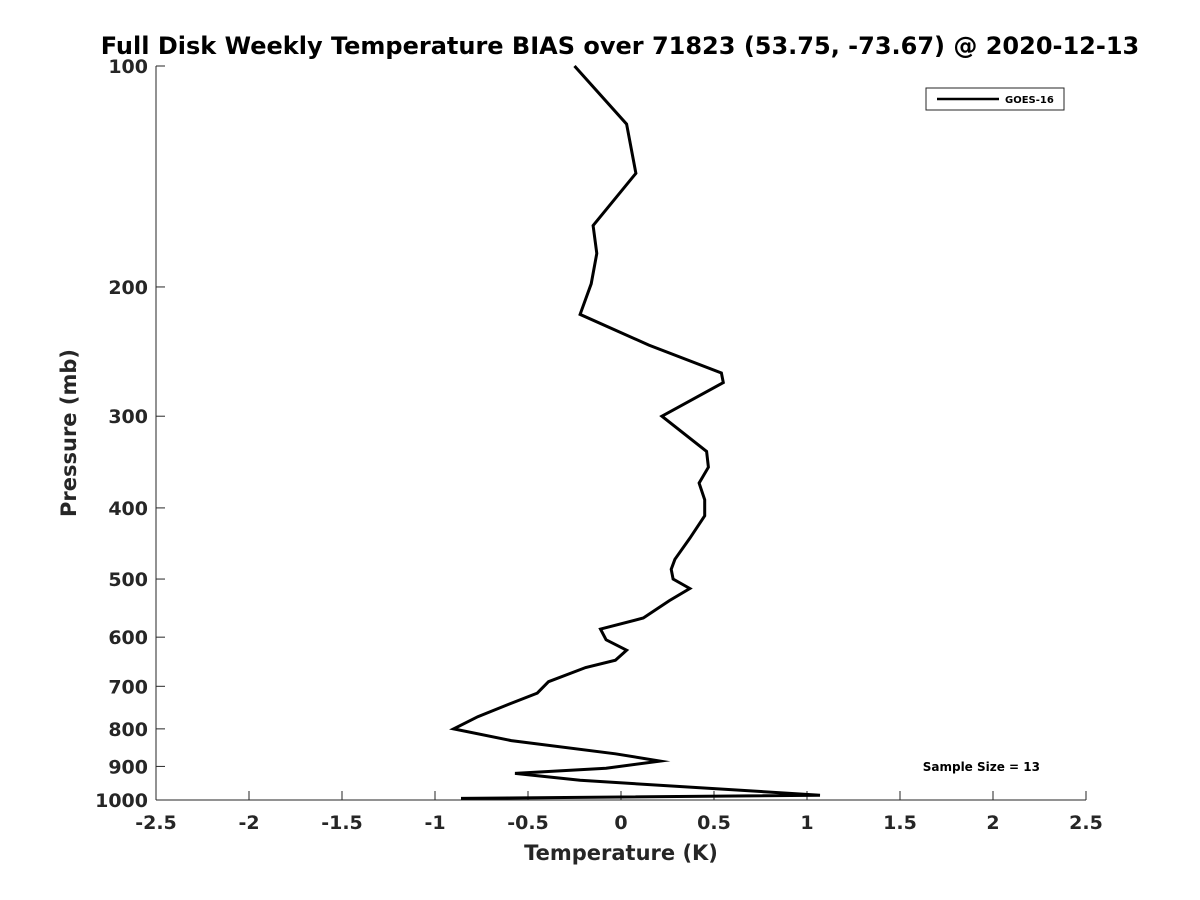 The width and height of the screenshot is (1200, 900). Describe the element at coordinates (130, 434) in the screenshot. I see `y-ticks: 100 200 300 400 500 600 700 800 900 1000` at that location.